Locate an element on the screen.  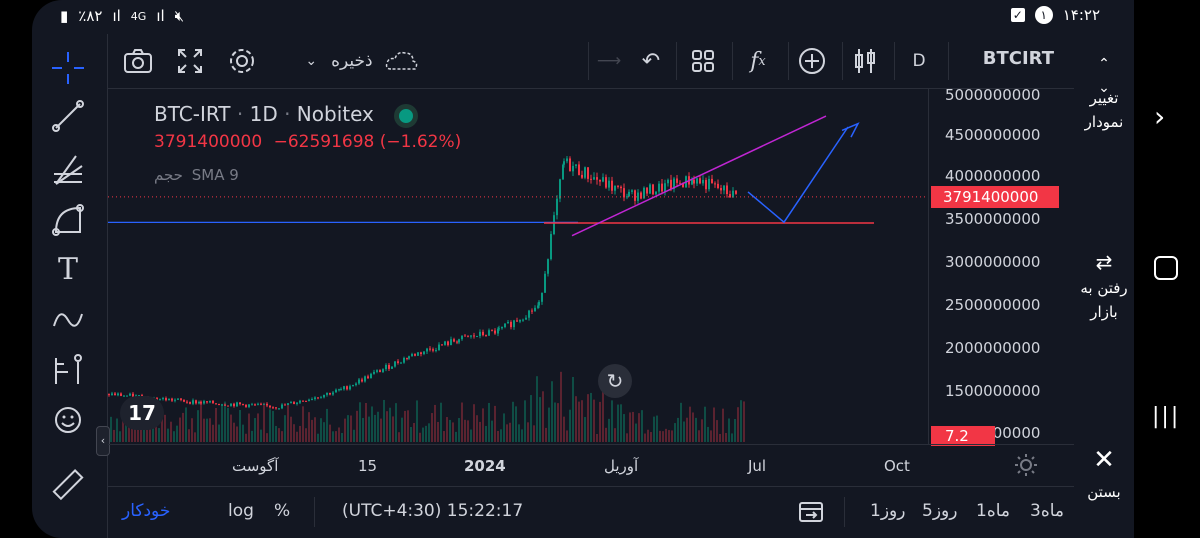
change-chart-chevron-icon: ⌃ ⌄ is located at coordinates (1104, 76).